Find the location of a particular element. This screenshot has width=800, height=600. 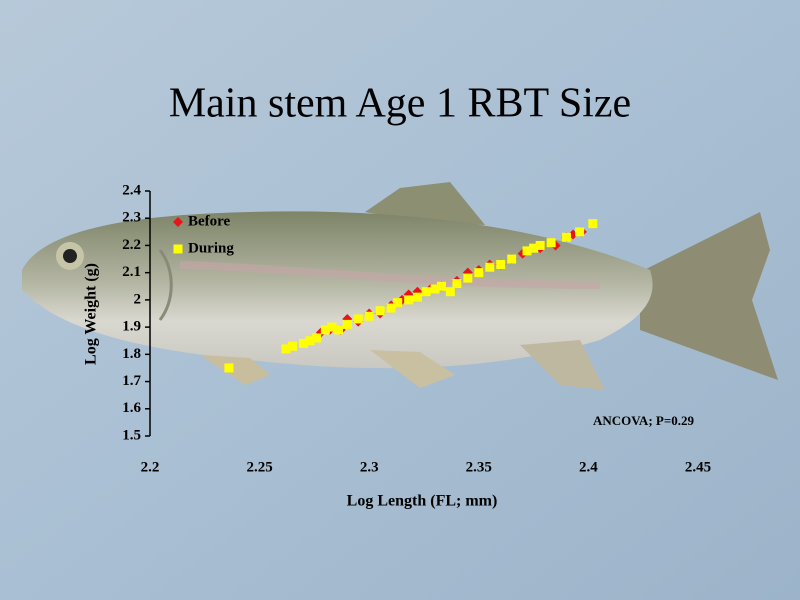

y-tick-label: 1.9 is located at coordinates (131, 327).